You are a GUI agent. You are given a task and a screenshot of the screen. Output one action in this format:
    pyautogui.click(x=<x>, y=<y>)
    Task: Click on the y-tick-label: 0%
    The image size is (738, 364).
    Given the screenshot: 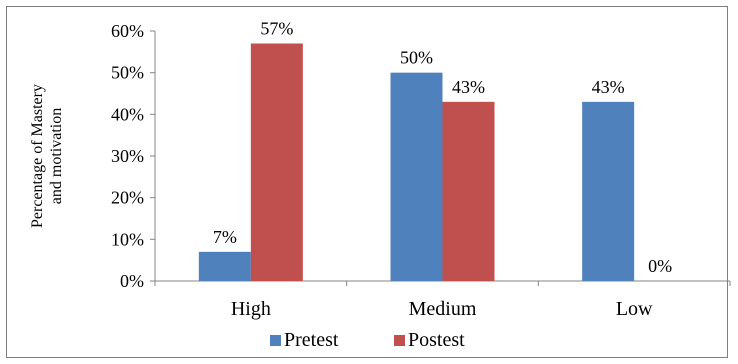 What is the action you would take?
    pyautogui.click(x=132, y=281)
    